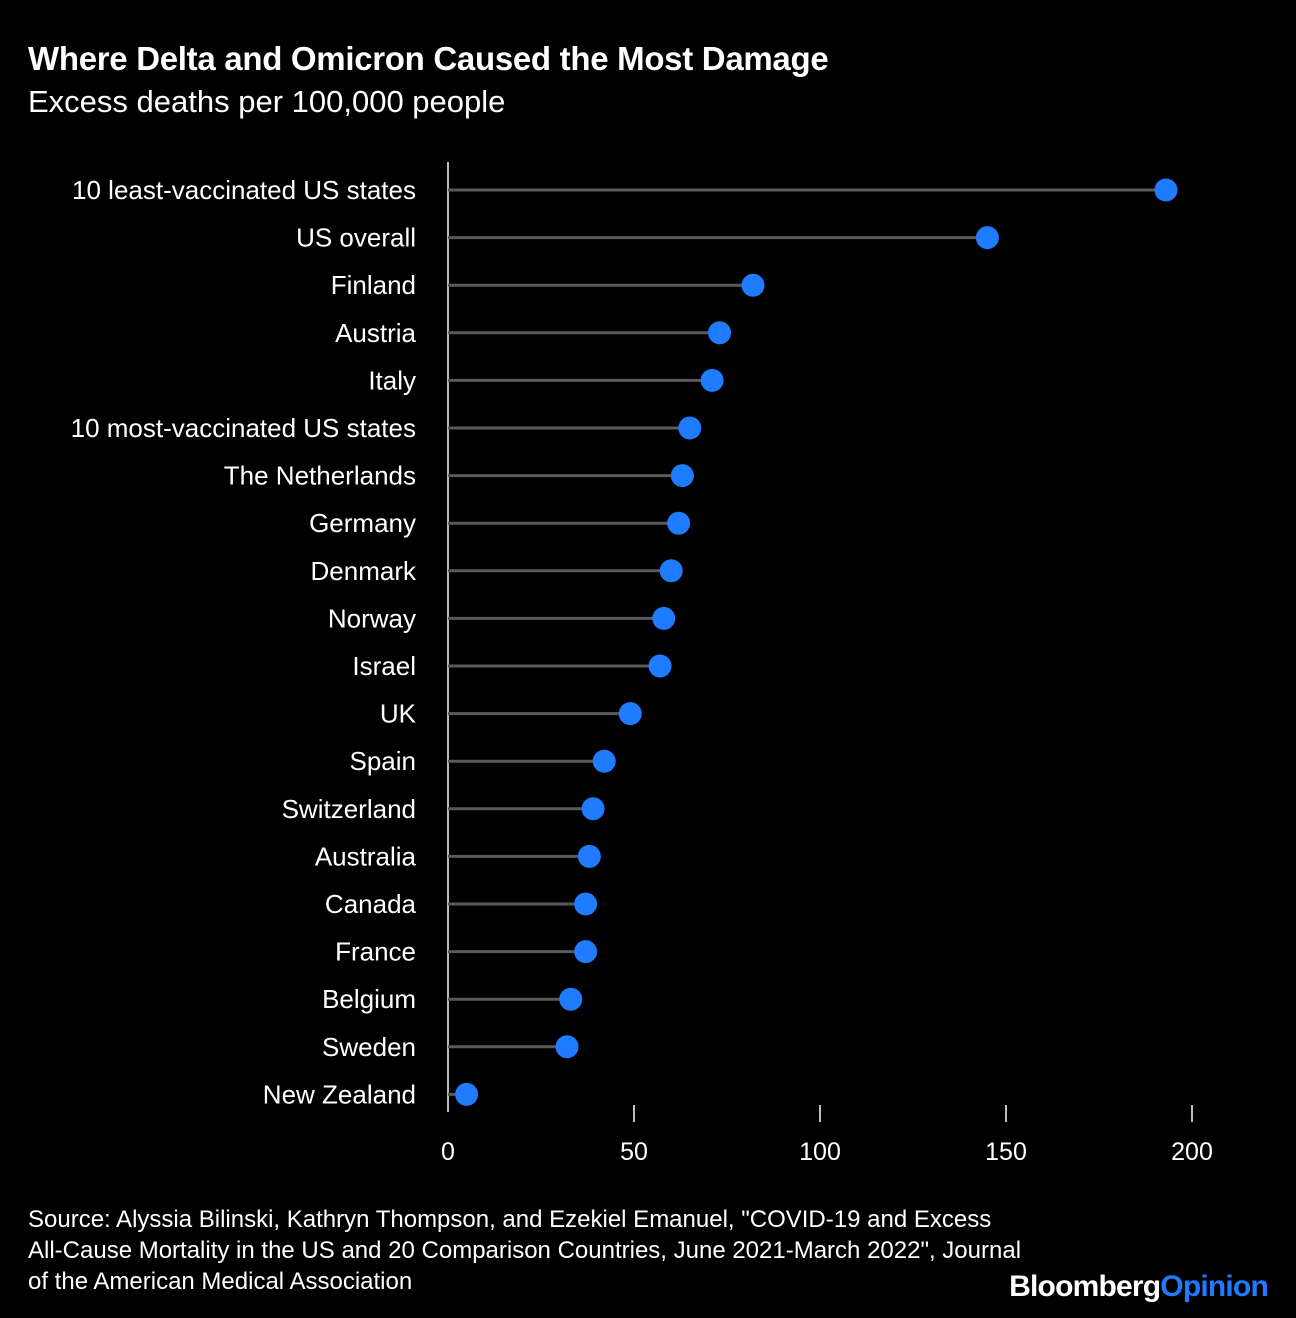 The image size is (1296, 1318). Describe the element at coordinates (375, 333) in the screenshot. I see `category-label: Austria` at that location.